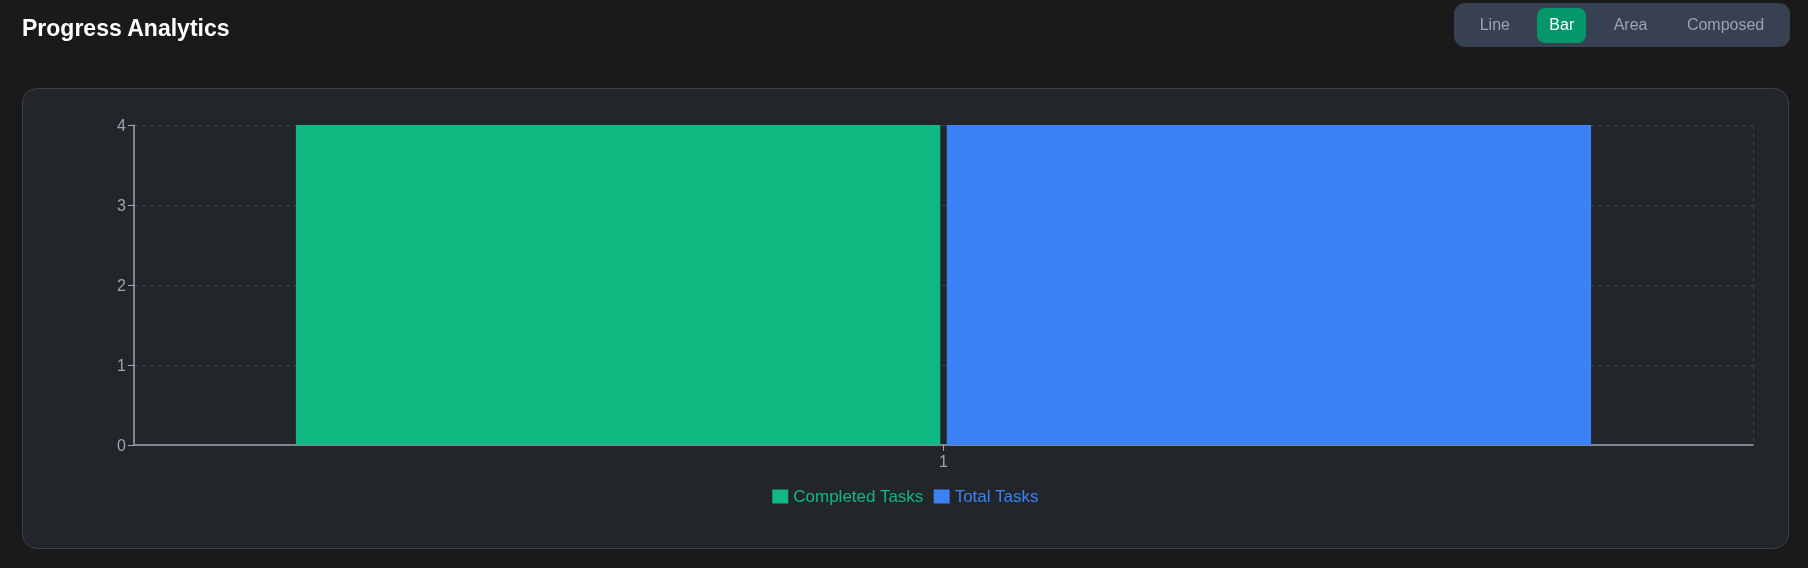  What do you see at coordinates (1562, 25) in the screenshot?
I see `toggle-button: Bar` at bounding box center [1562, 25].